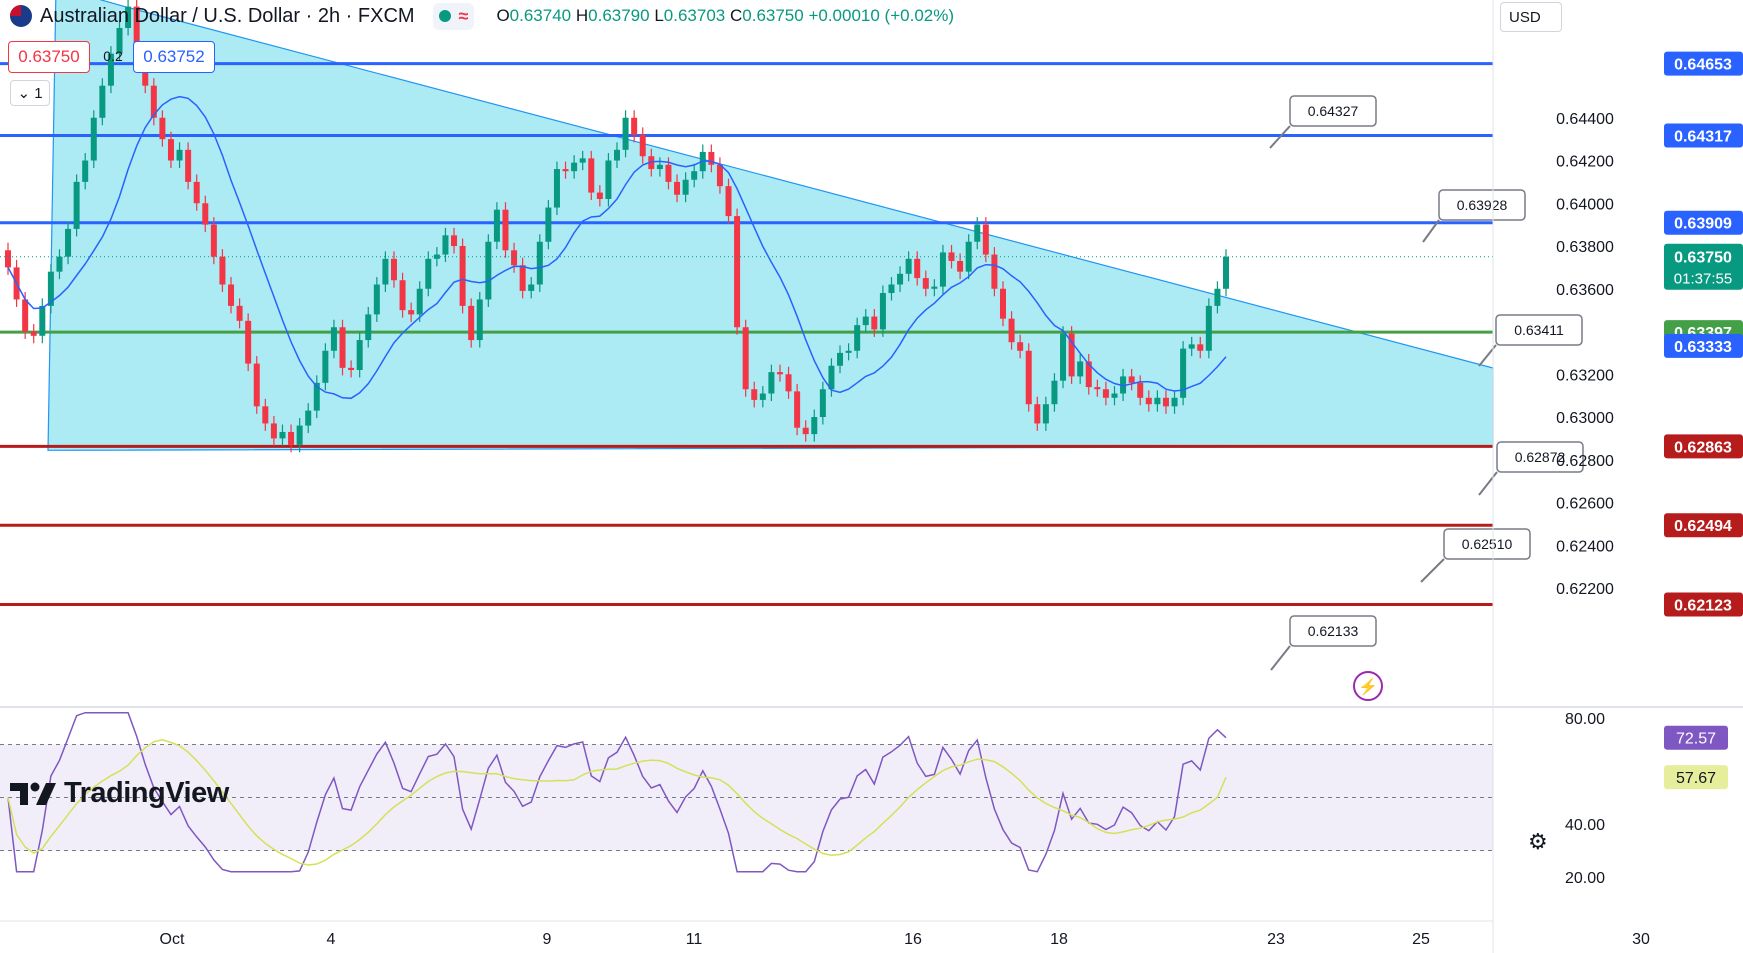 The height and width of the screenshot is (953, 1743). Describe the element at coordinates (1585, 546) in the screenshot. I see `price-tick: 0.62400` at that location.